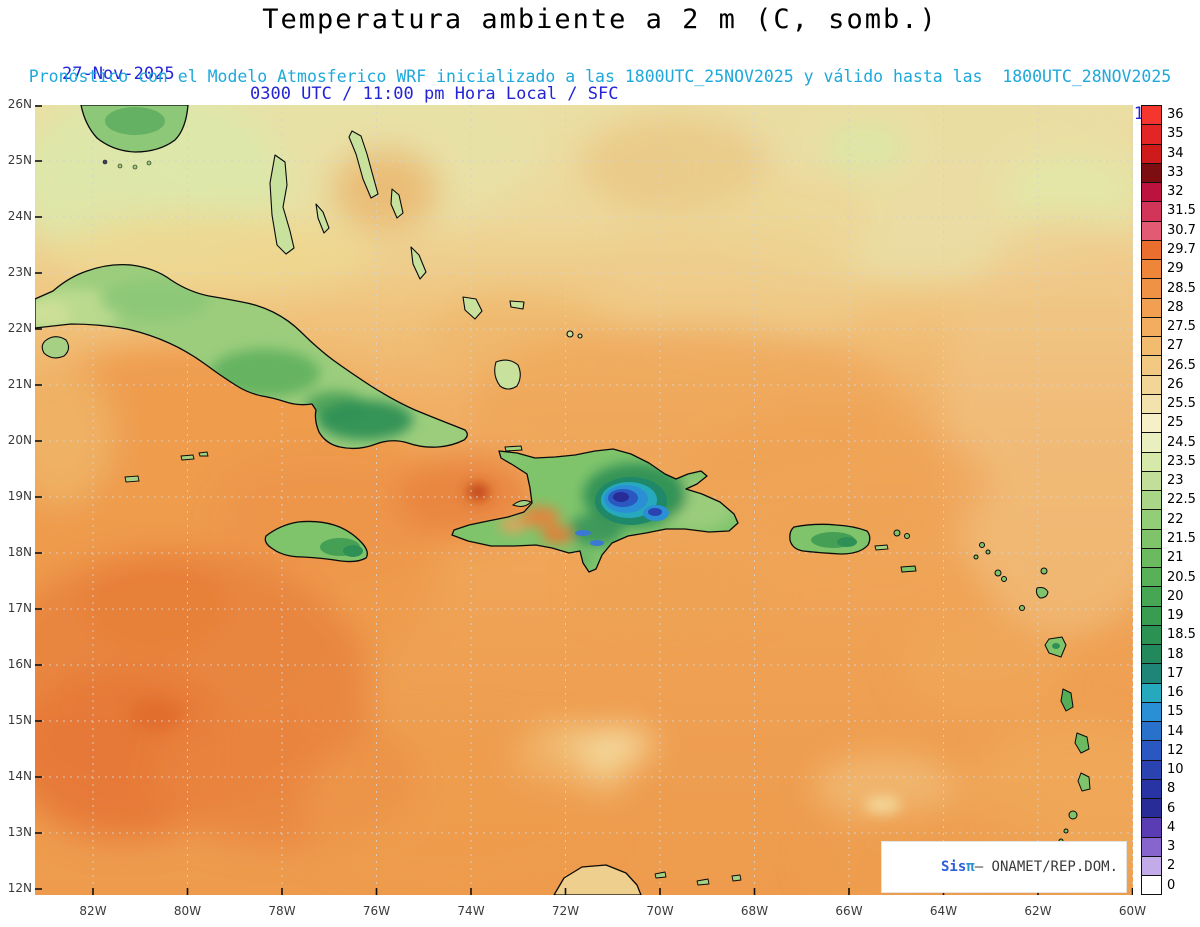  I want to click on colorbar-tick-label: 24.5, so click(1181, 442).